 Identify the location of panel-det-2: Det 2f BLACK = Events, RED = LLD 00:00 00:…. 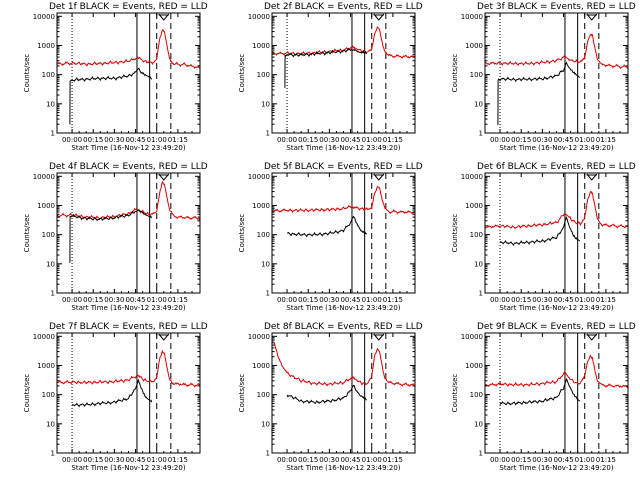
(330, 77).